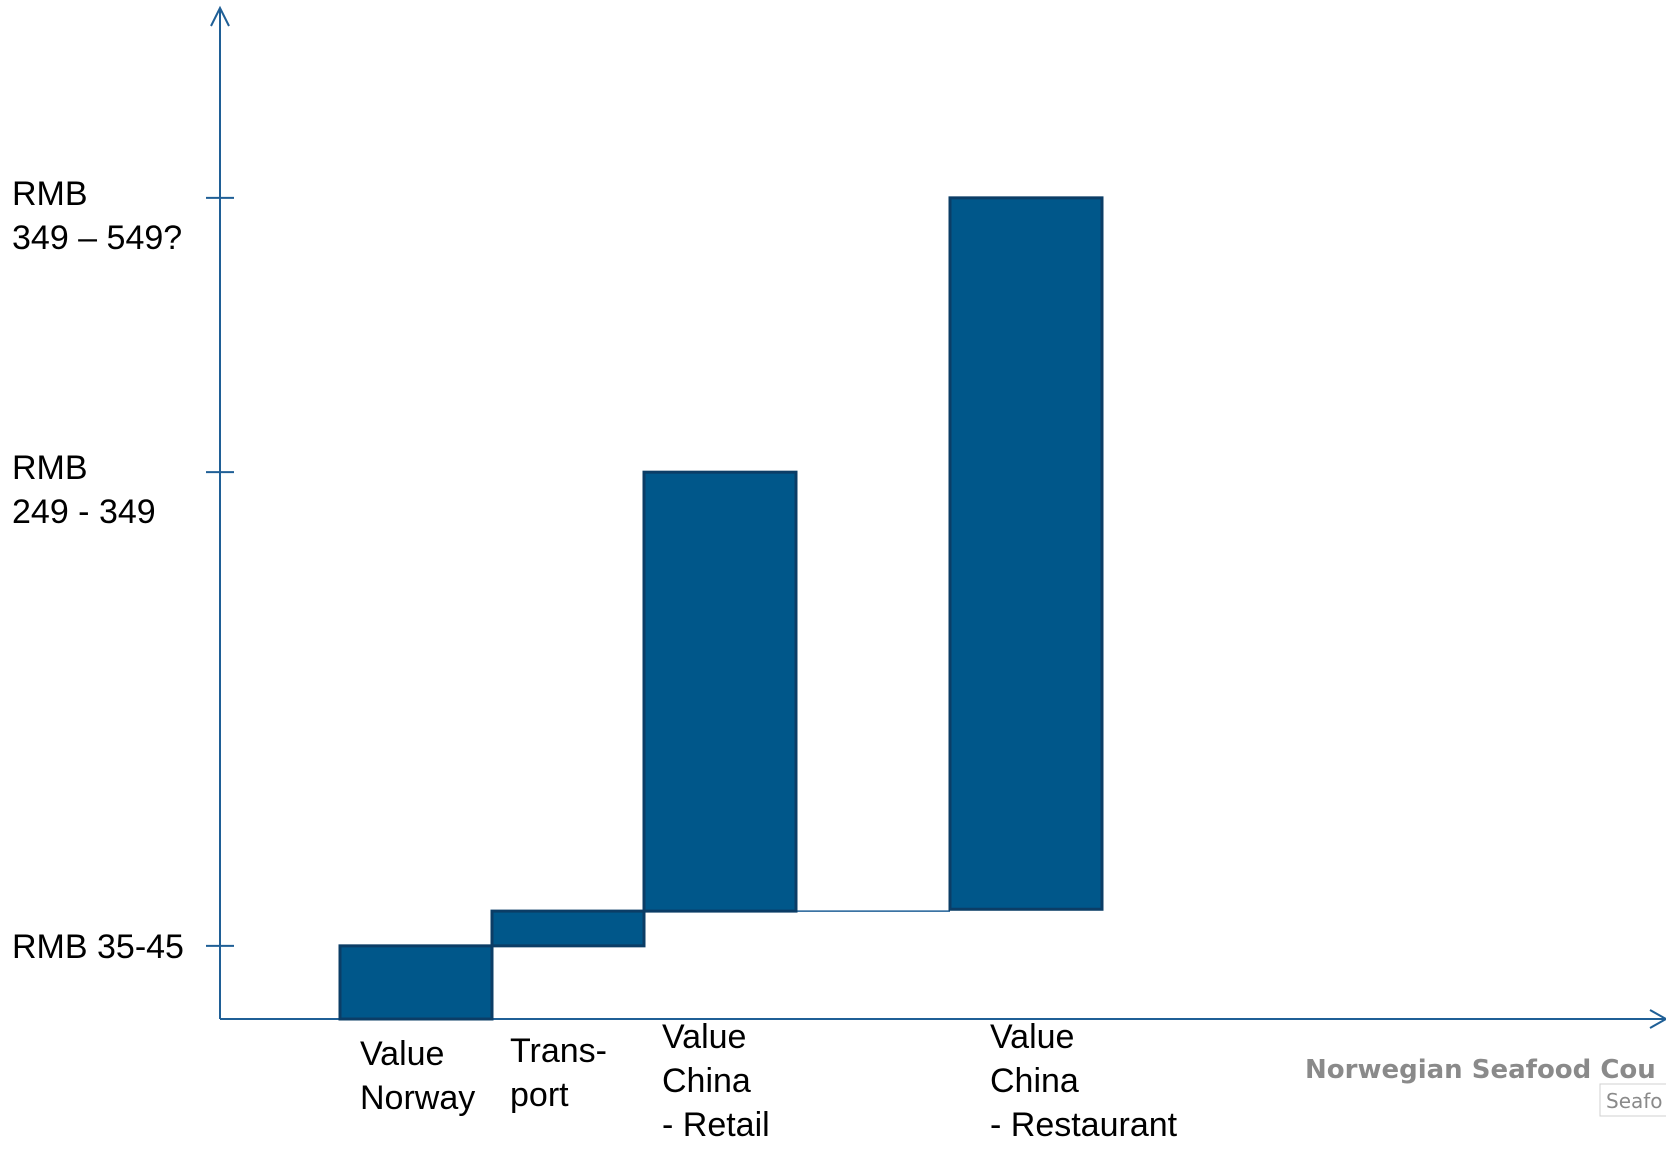  Describe the element at coordinates (84, 490) in the screenshot. I see `y-tick-label: RMB 249 - 349` at that location.